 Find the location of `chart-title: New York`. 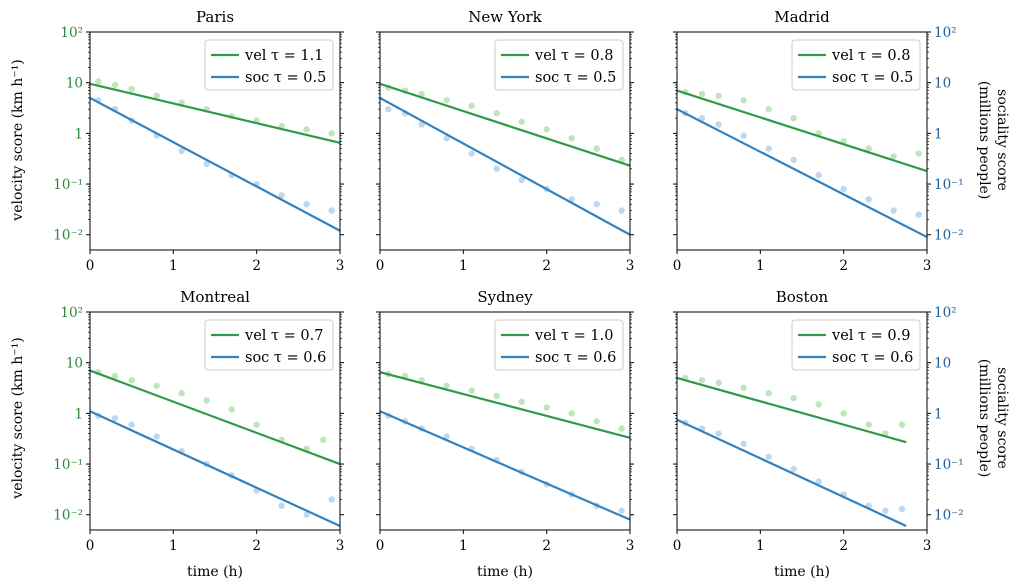

chart-title: New York is located at coordinates (505, 17).